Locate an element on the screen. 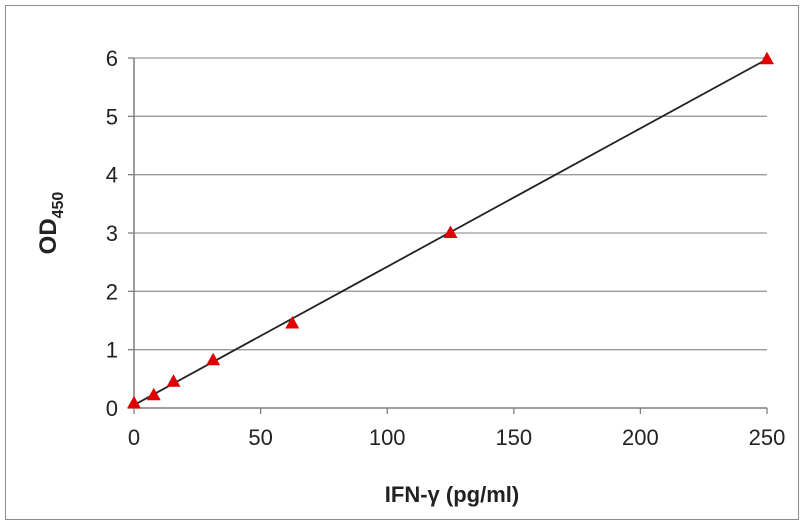 This screenshot has width=804, height=525. y-tick-label: 2 is located at coordinates (112, 291).